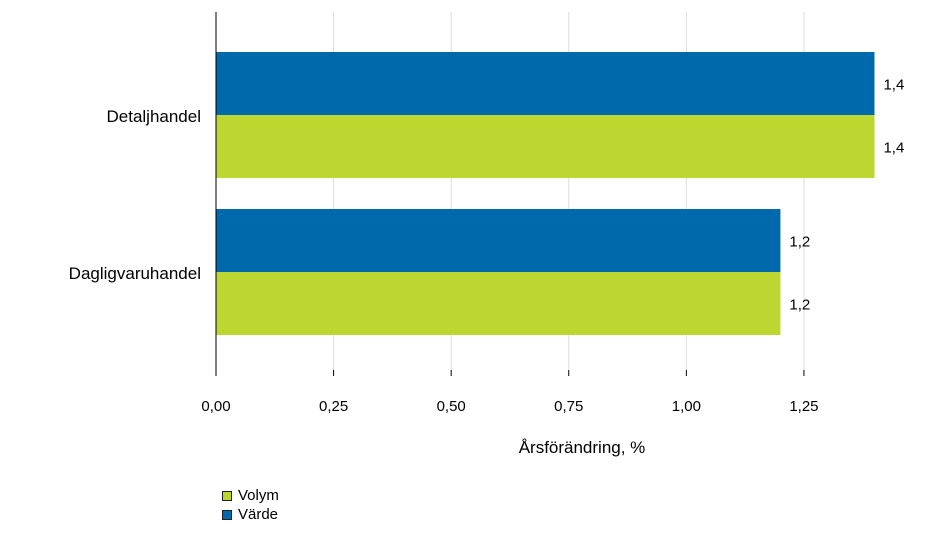  Describe the element at coordinates (258, 495) in the screenshot. I see `legend-label-volym: Volym` at that location.